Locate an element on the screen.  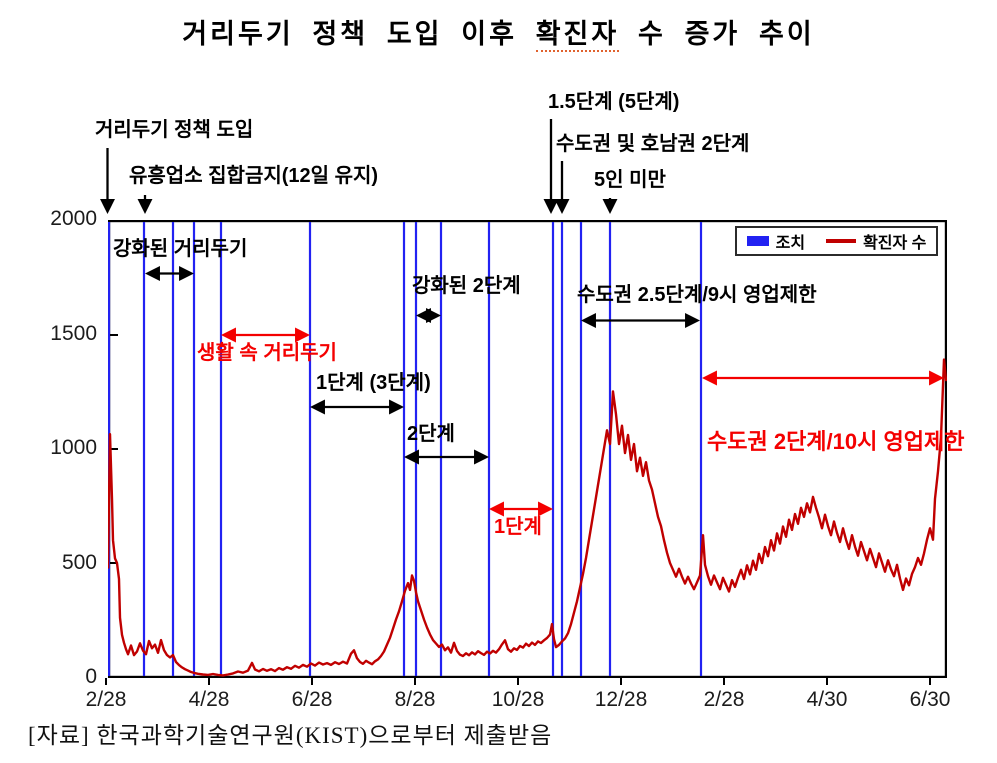
annotation-capital-25-9pm: 수도권 2.5단계/9시 영업제한 is located at coordinates (697, 295).